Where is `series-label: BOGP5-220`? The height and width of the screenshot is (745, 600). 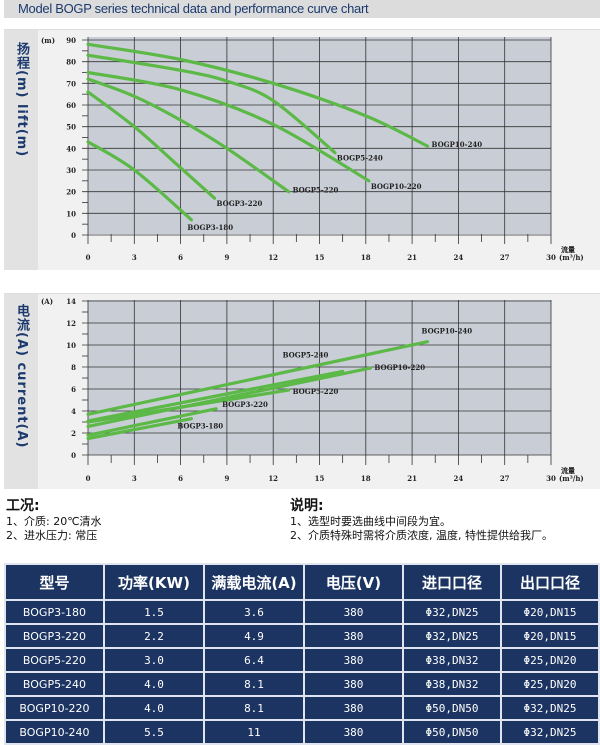
series-label: BOGP5-220 is located at coordinates (316, 190).